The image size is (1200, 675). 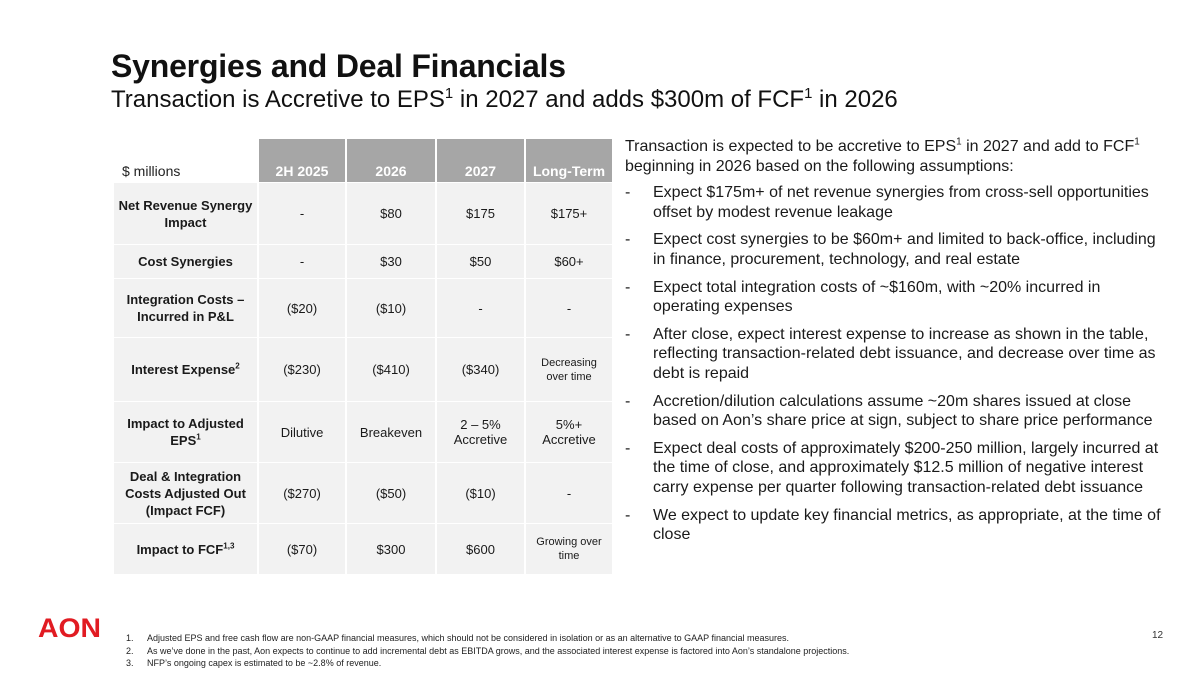 What do you see at coordinates (569, 369) in the screenshot?
I see `table-cell: Decreasing over time` at bounding box center [569, 369].